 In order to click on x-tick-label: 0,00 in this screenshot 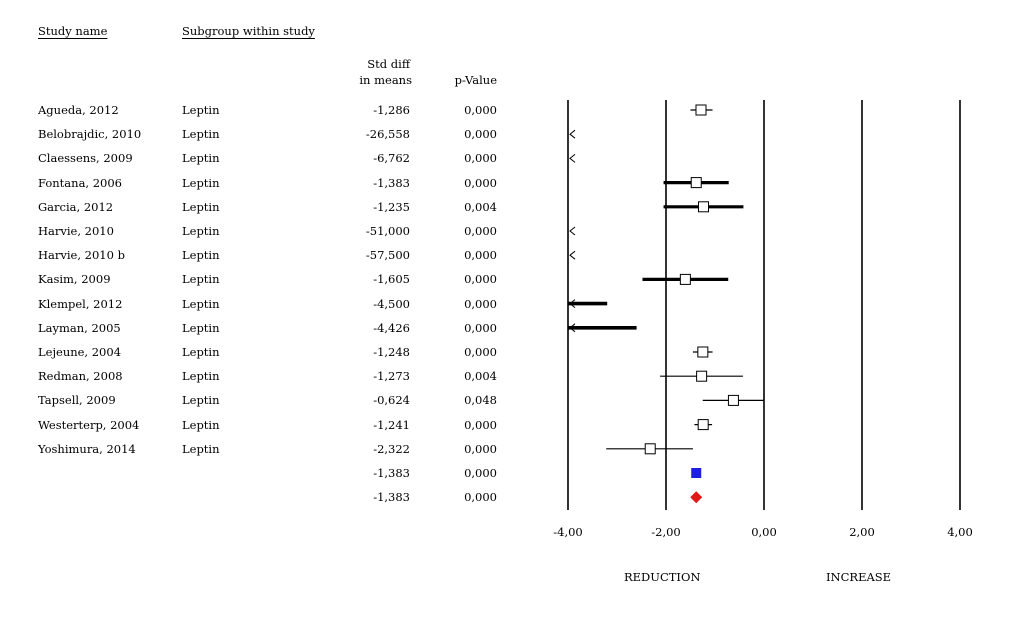, I will do `click(764, 532)`.